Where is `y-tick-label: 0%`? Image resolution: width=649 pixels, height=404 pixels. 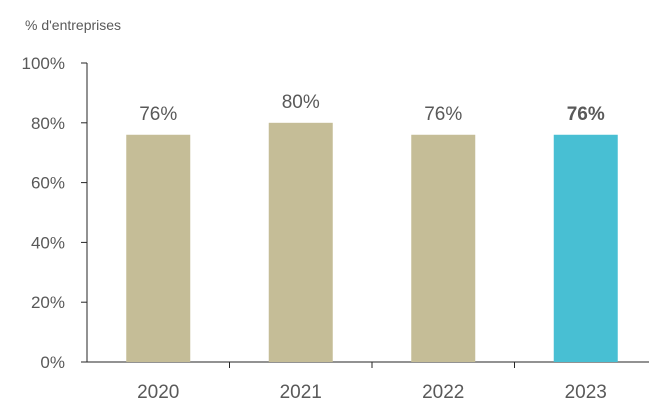
y-tick-label: 0% is located at coordinates (52, 362).